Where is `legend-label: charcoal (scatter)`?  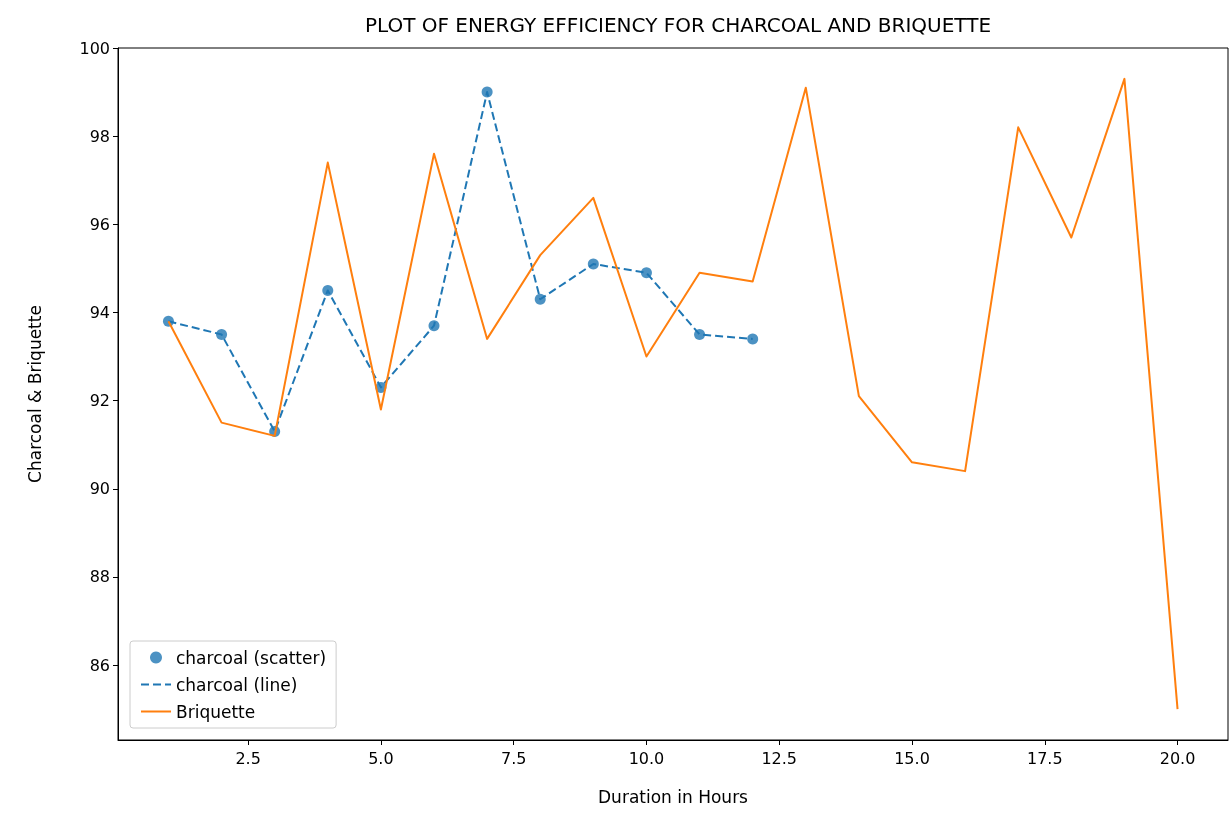
legend-label: charcoal (scatter) is located at coordinates (251, 657).